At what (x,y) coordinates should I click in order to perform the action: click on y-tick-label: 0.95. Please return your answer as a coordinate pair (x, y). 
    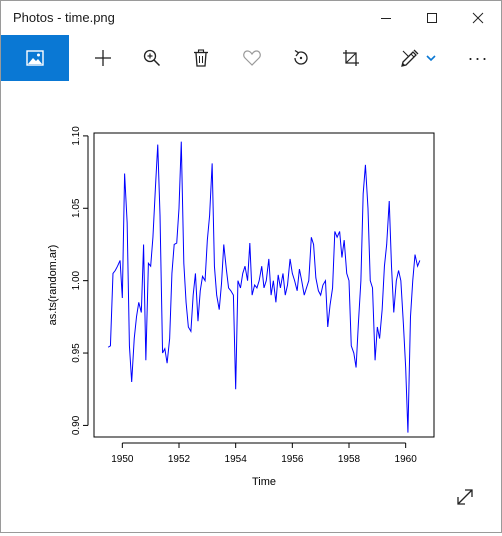
    Looking at the image, I should click on (76, 353).